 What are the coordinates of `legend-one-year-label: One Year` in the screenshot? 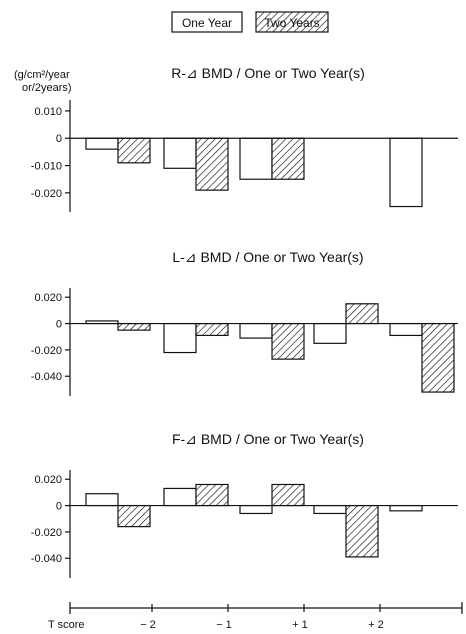 It's located at (207, 23).